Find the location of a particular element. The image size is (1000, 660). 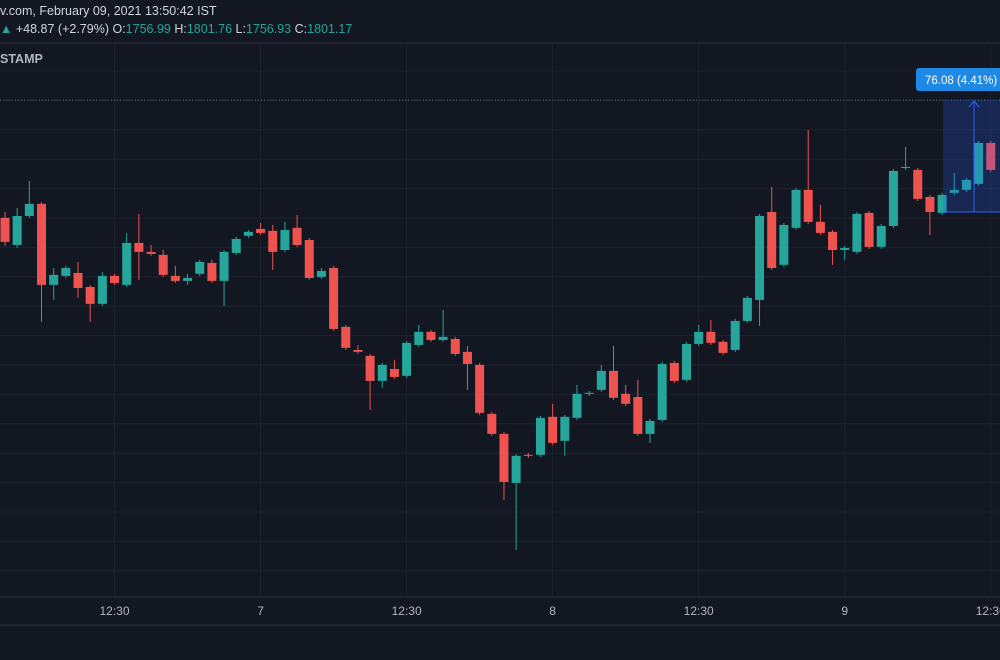

x-tick-label: 9 is located at coordinates (844, 611).